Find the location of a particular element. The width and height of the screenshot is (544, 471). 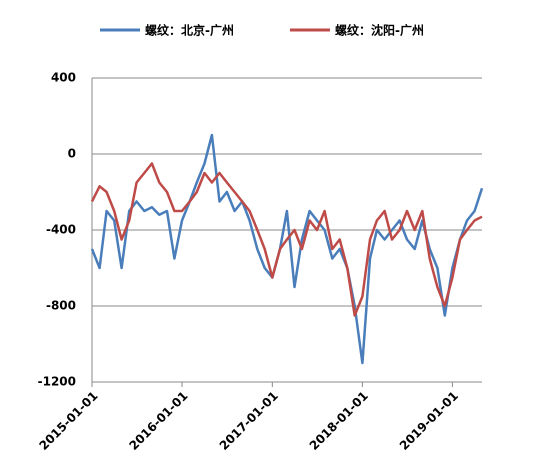

y-tick-label: 400 is located at coordinates (63, 78).